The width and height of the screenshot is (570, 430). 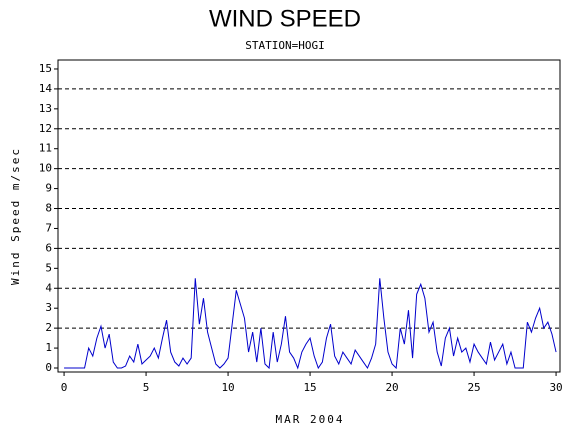 I want to click on y-tick-label: 10, so click(x=45, y=168).